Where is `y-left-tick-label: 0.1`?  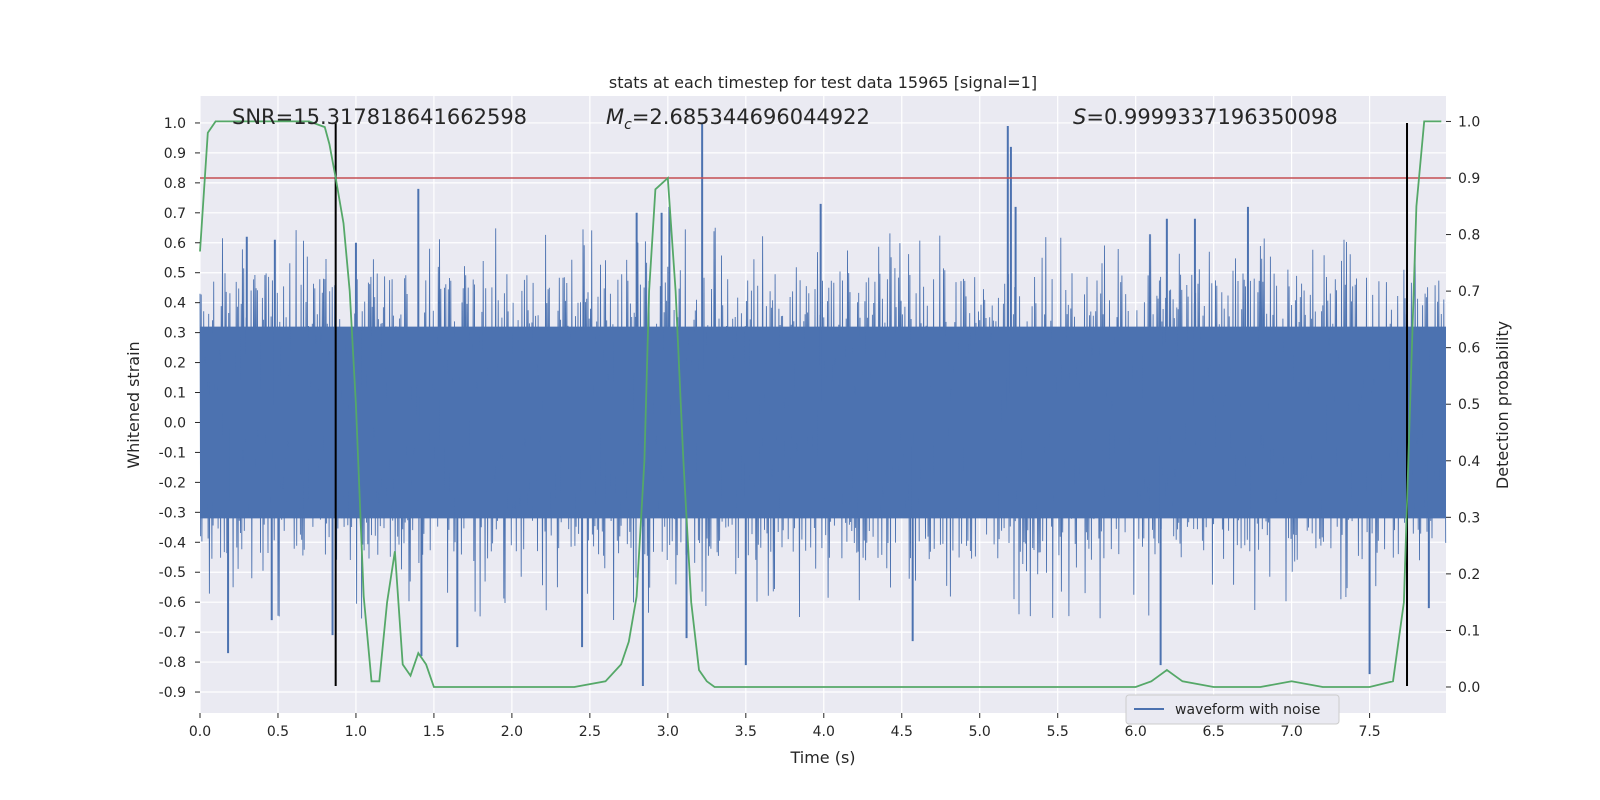
y-left-tick-label: 0.1 is located at coordinates (175, 394).